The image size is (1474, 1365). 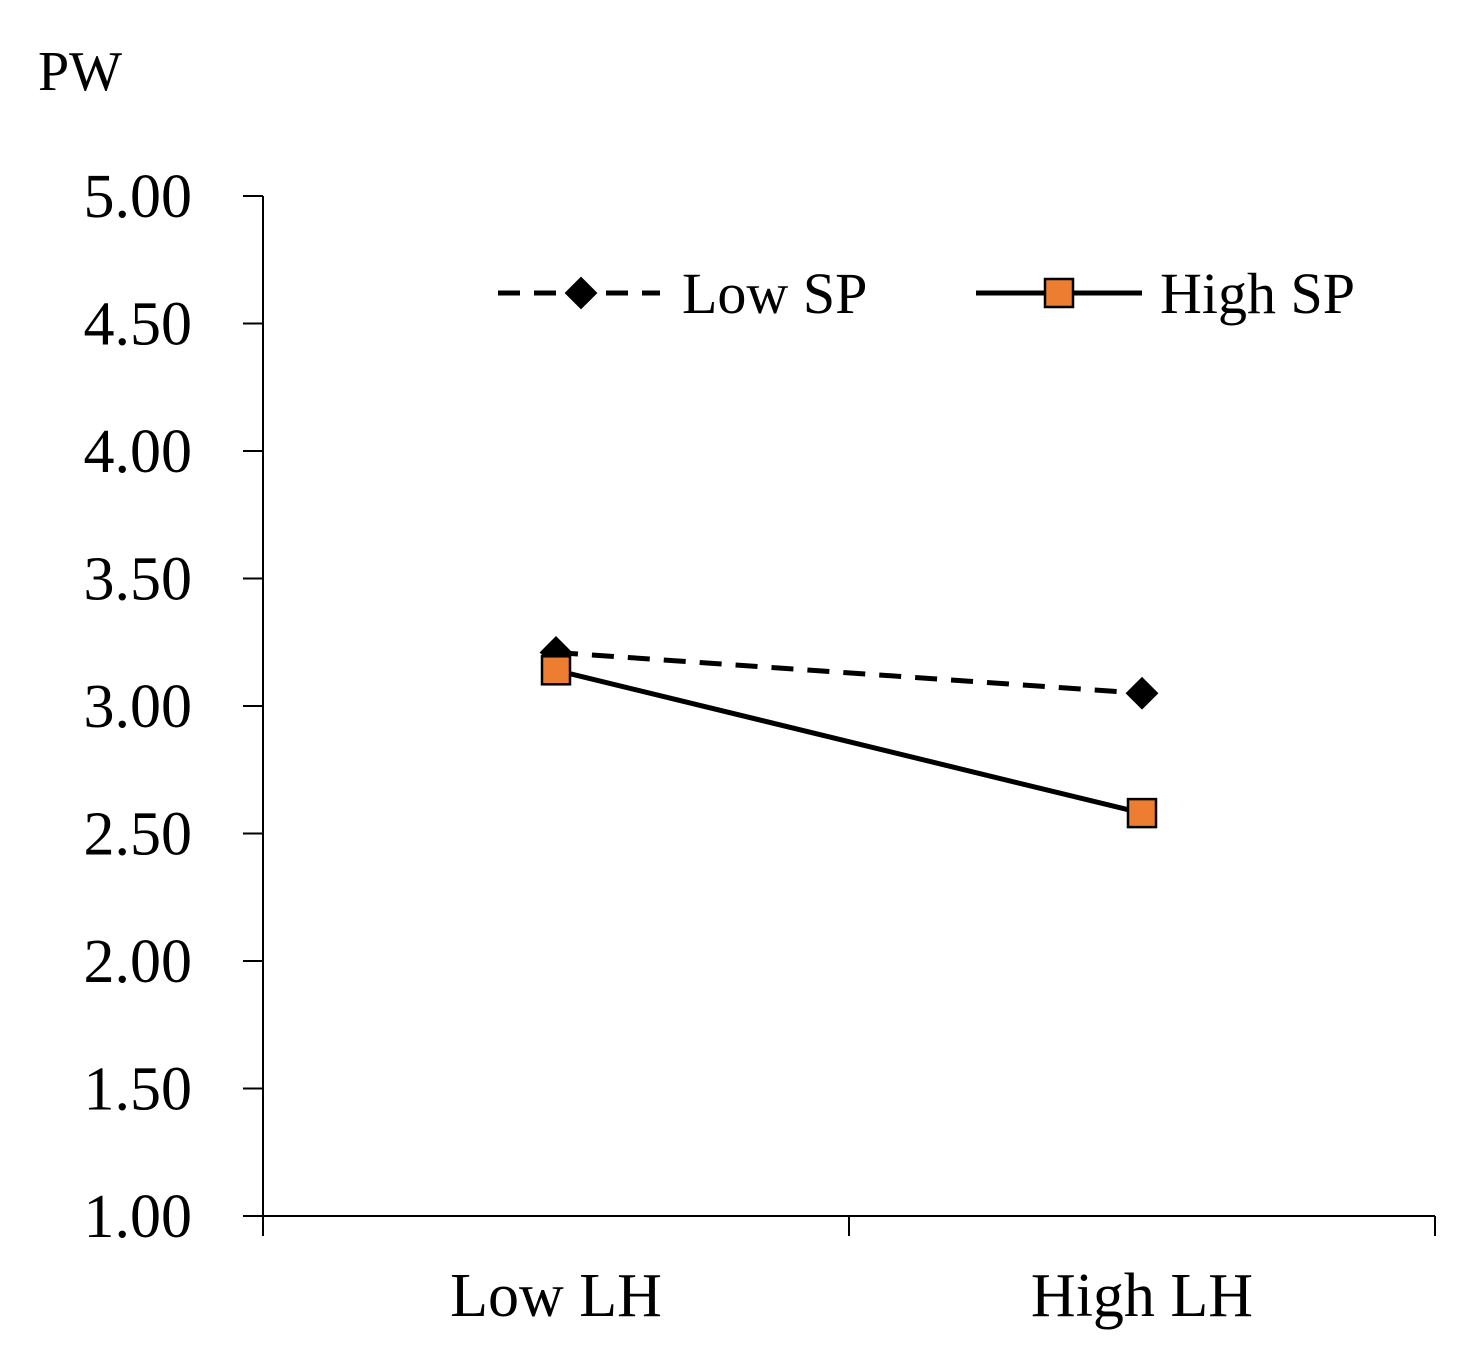 I want to click on y-tick-label: 4.00, so click(x=138, y=452).